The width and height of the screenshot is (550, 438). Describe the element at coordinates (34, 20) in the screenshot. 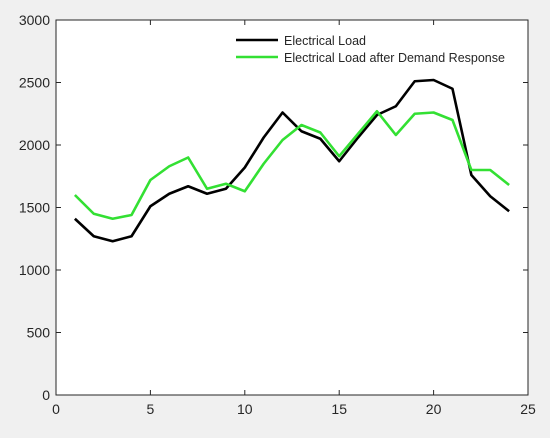

I see `y-tick-label: 3000` at that location.